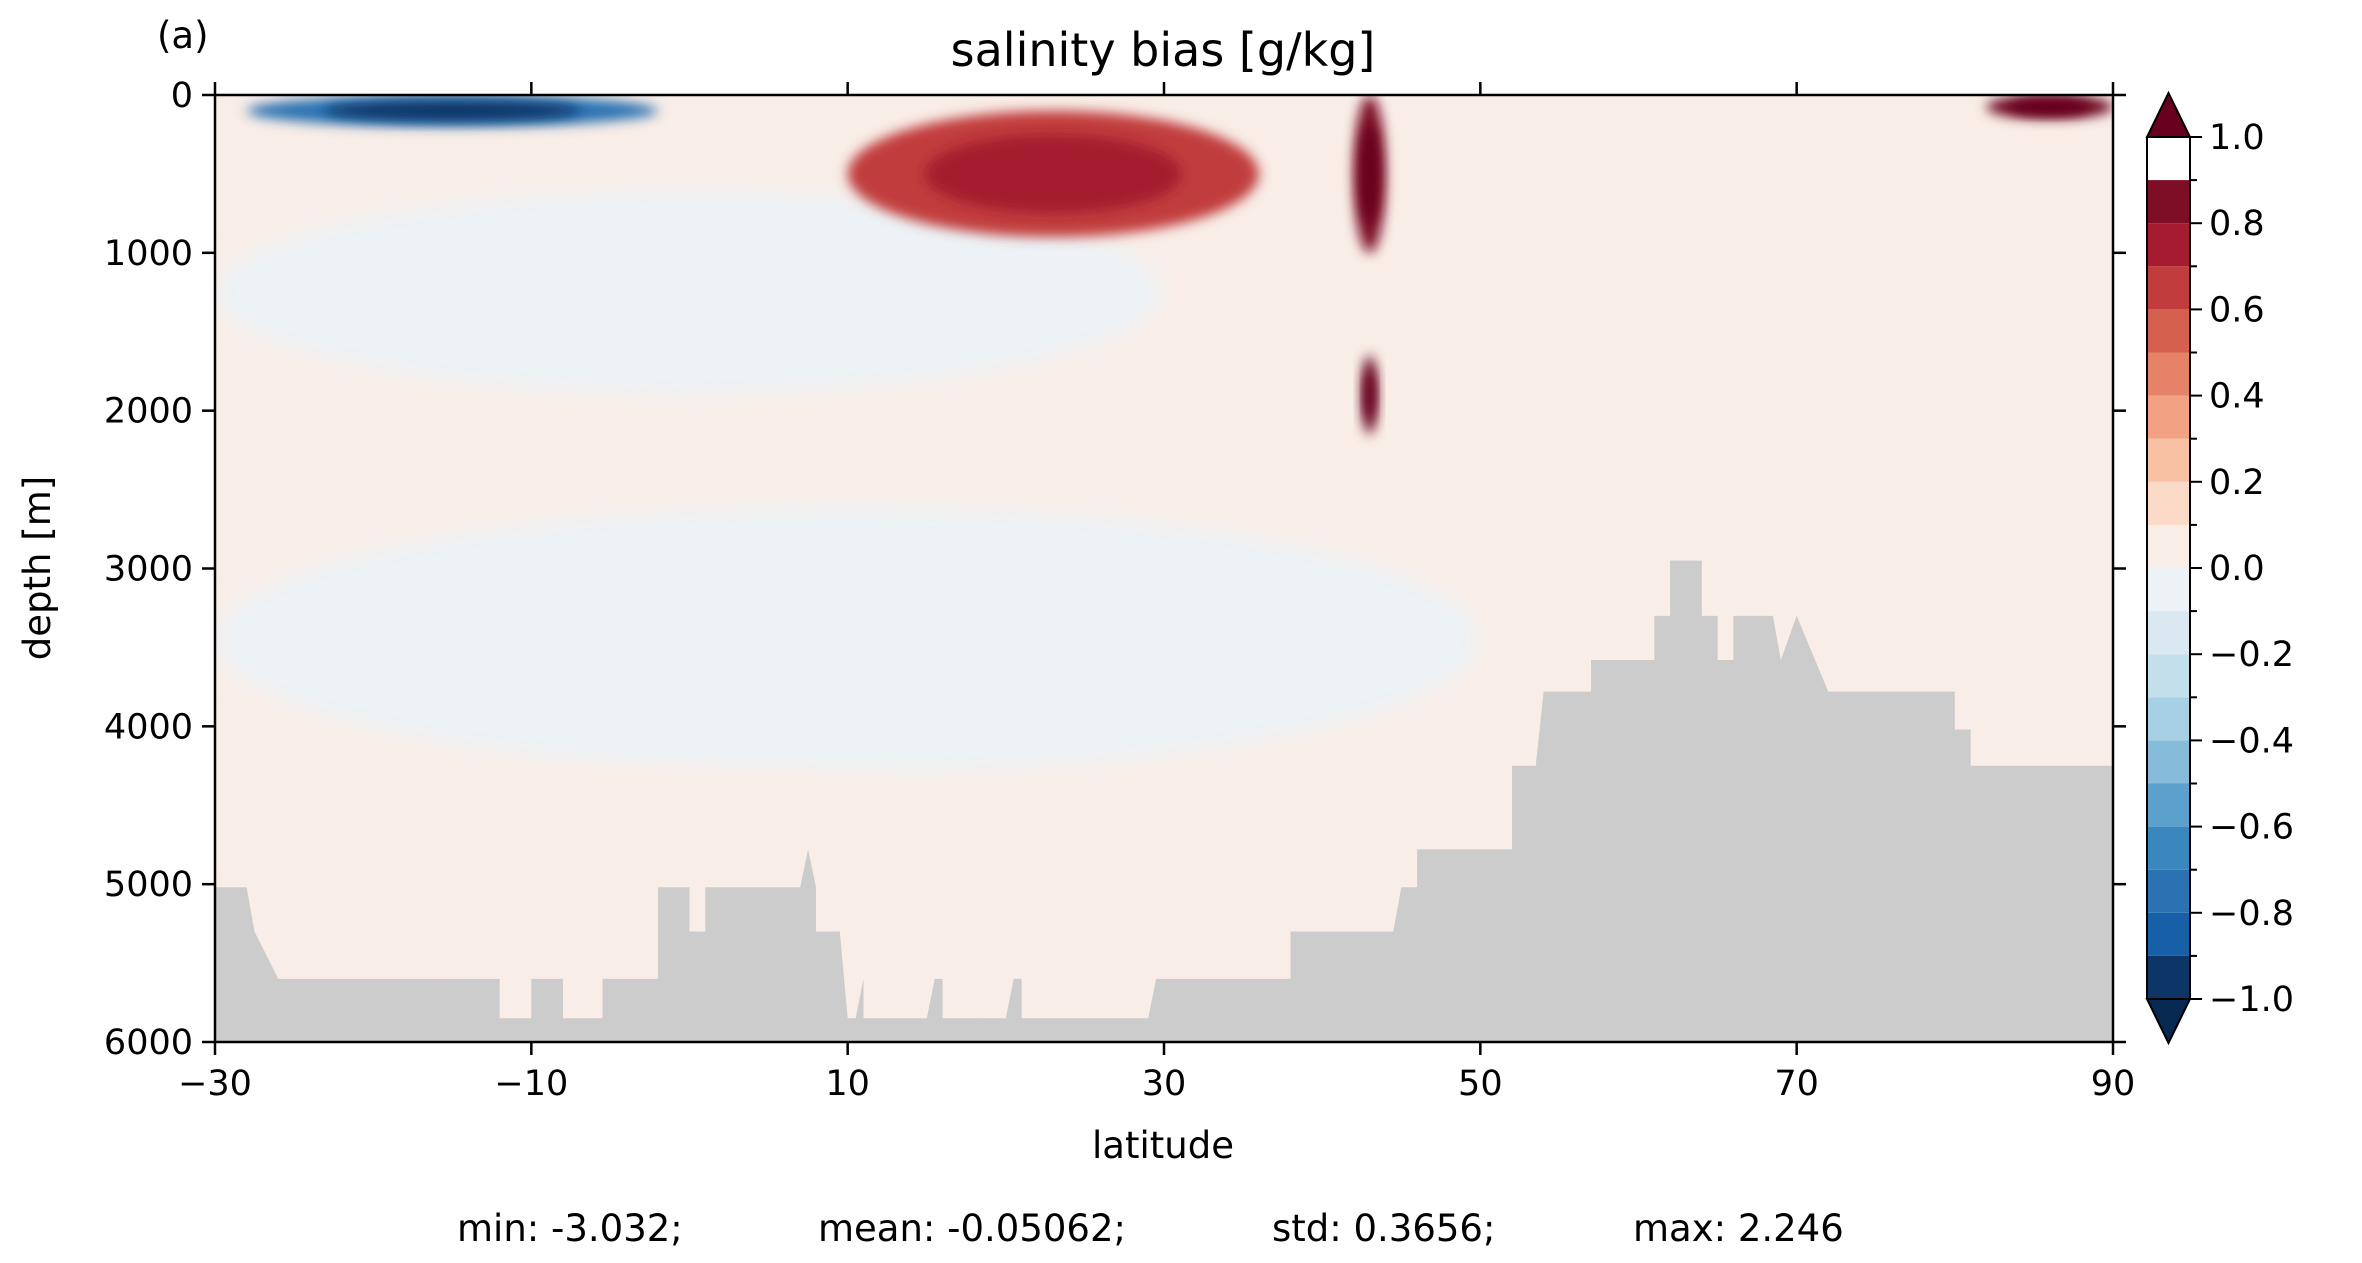  I want to click on x-tick-label: 50, so click(1480, 1084).